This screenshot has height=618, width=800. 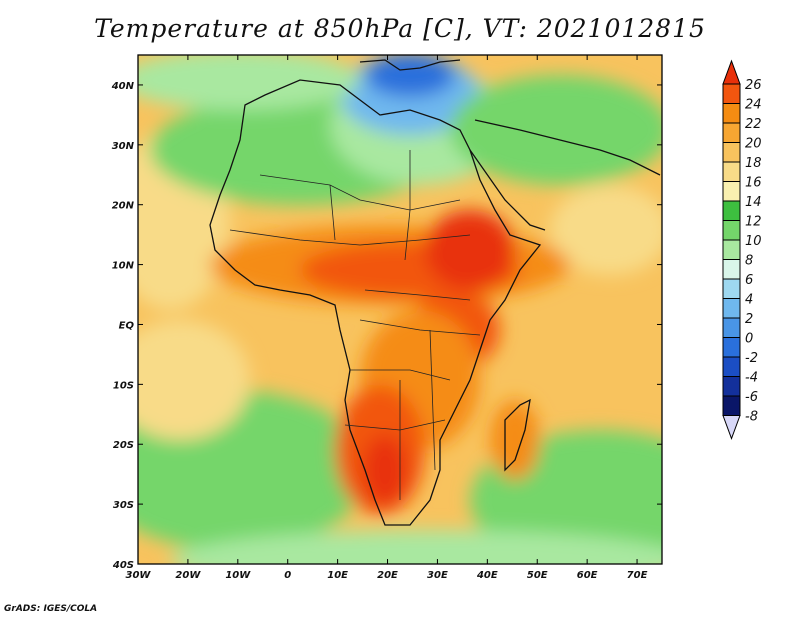 I want to click on lon-tick-label: 30W, so click(x=139, y=575).